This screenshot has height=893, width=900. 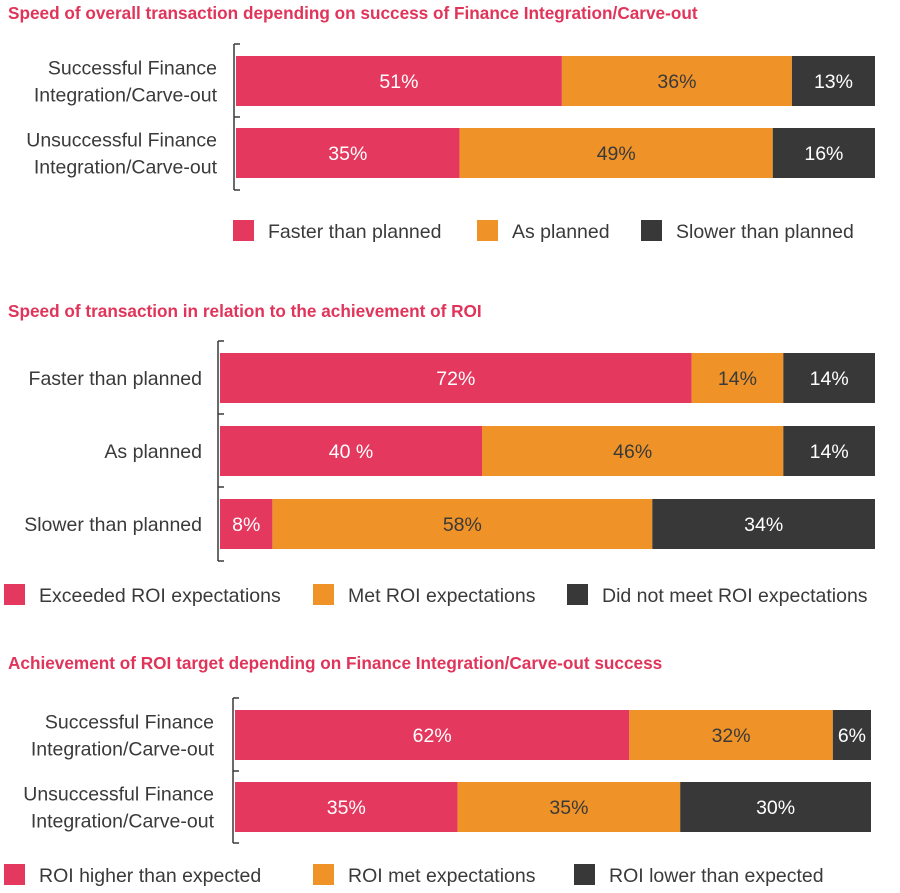 I want to click on data-label: 62%, so click(x=432, y=736).